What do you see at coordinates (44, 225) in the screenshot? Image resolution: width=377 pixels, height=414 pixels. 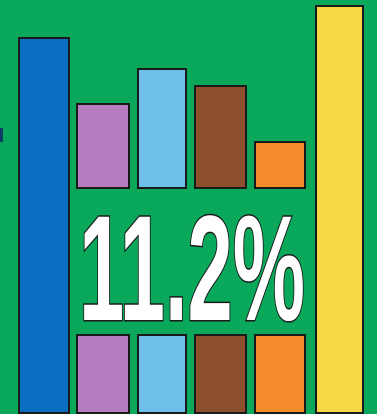 I see `bar-blue` at bounding box center [44, 225].